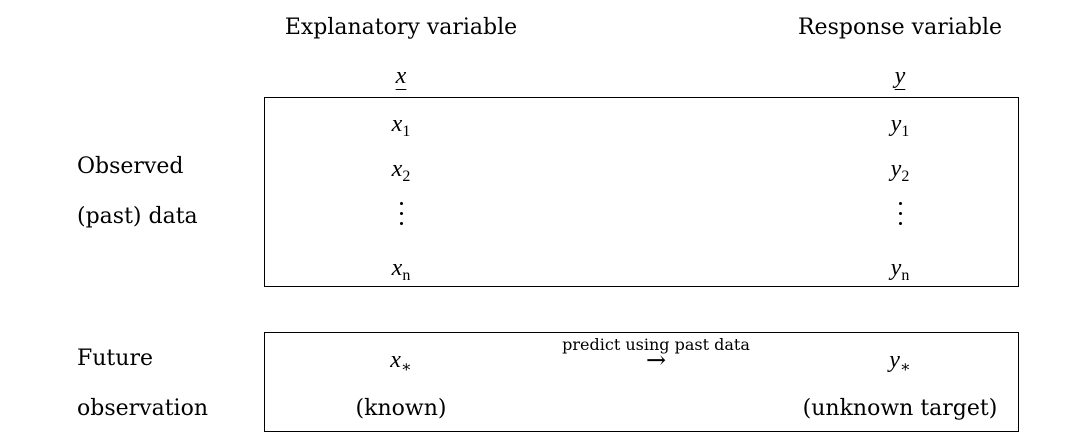  Describe the element at coordinates (401, 125) in the screenshot. I see `x1-value: x1` at that location.